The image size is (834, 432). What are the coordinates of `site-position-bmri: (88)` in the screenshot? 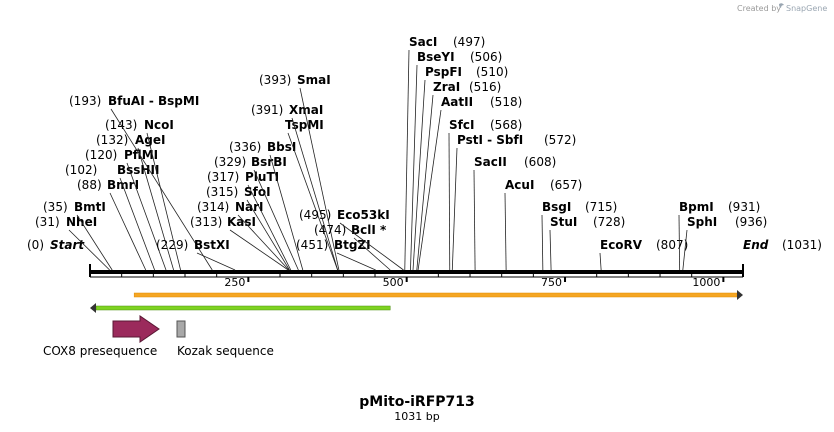 It's located at (89, 185).